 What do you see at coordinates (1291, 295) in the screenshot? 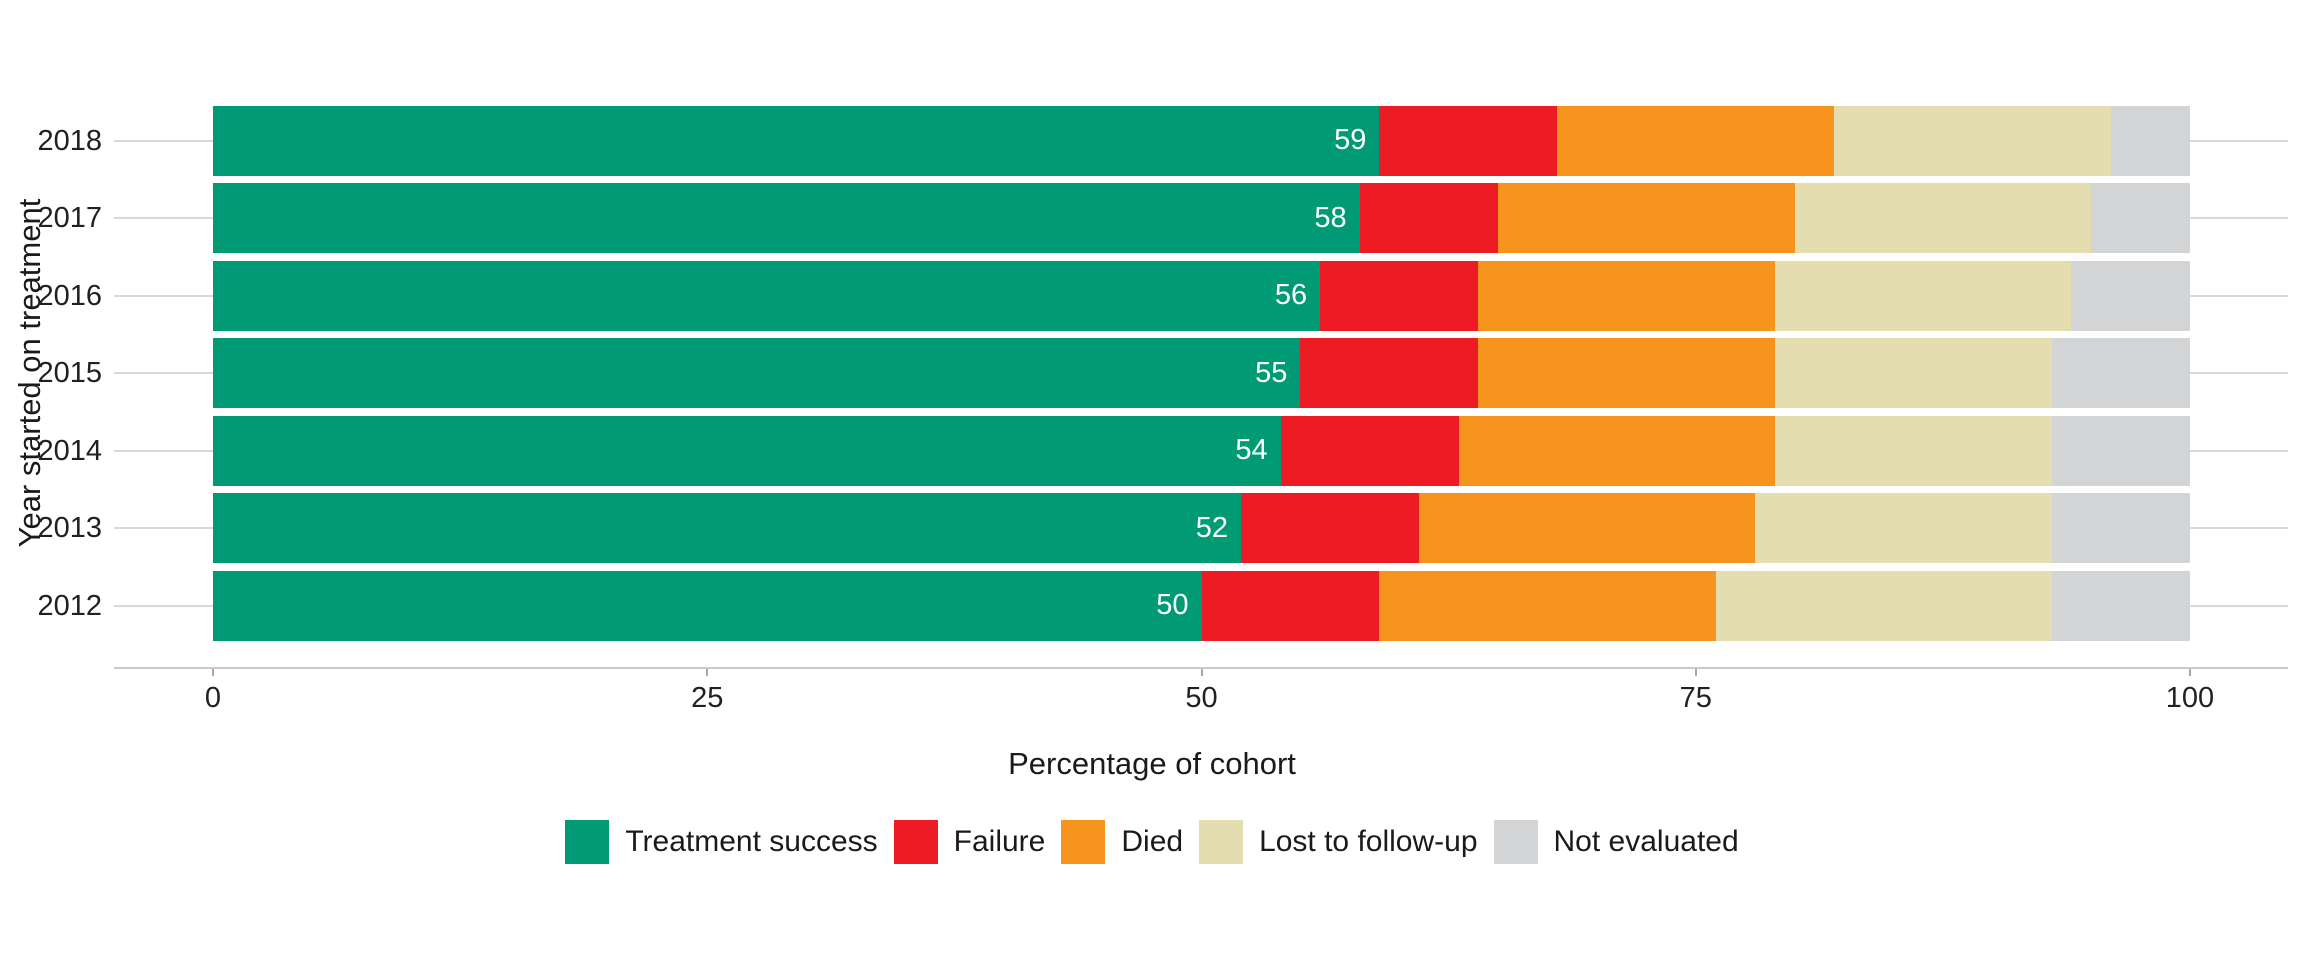
I see `bar-value-label: 56` at bounding box center [1291, 295].